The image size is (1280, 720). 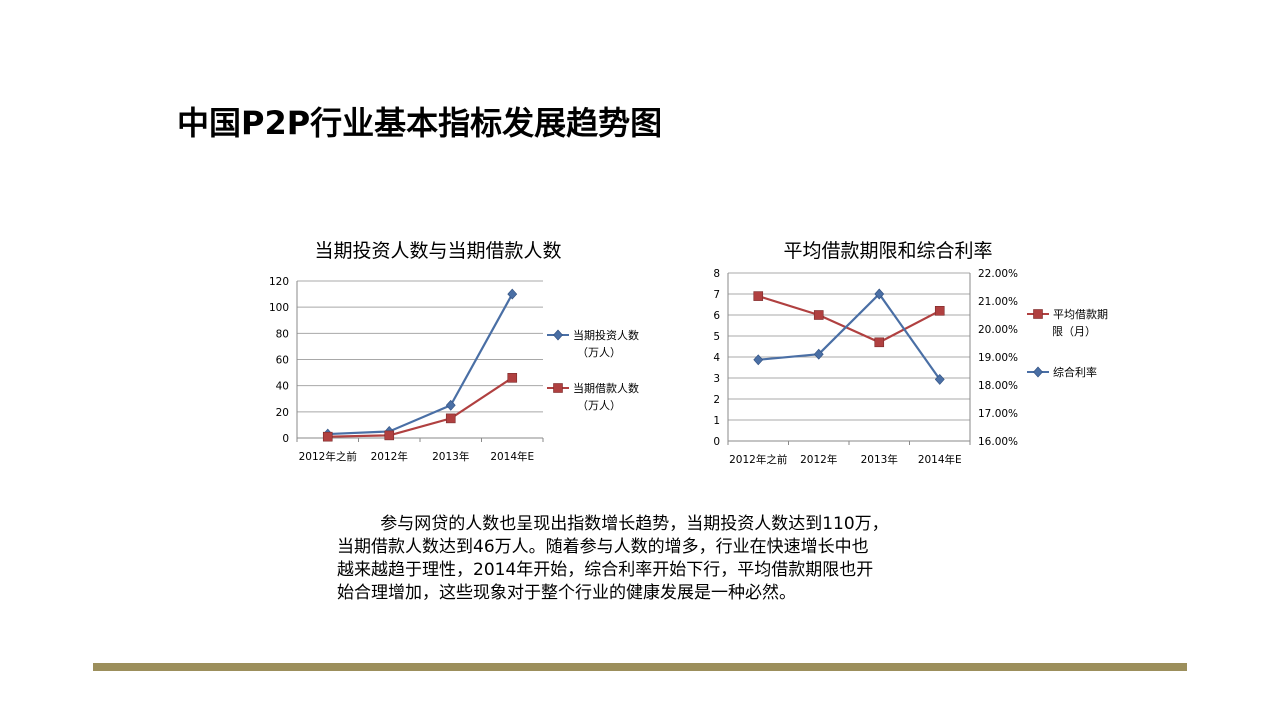 I want to click on legend-label: 限（月）, so click(x=1074, y=331).